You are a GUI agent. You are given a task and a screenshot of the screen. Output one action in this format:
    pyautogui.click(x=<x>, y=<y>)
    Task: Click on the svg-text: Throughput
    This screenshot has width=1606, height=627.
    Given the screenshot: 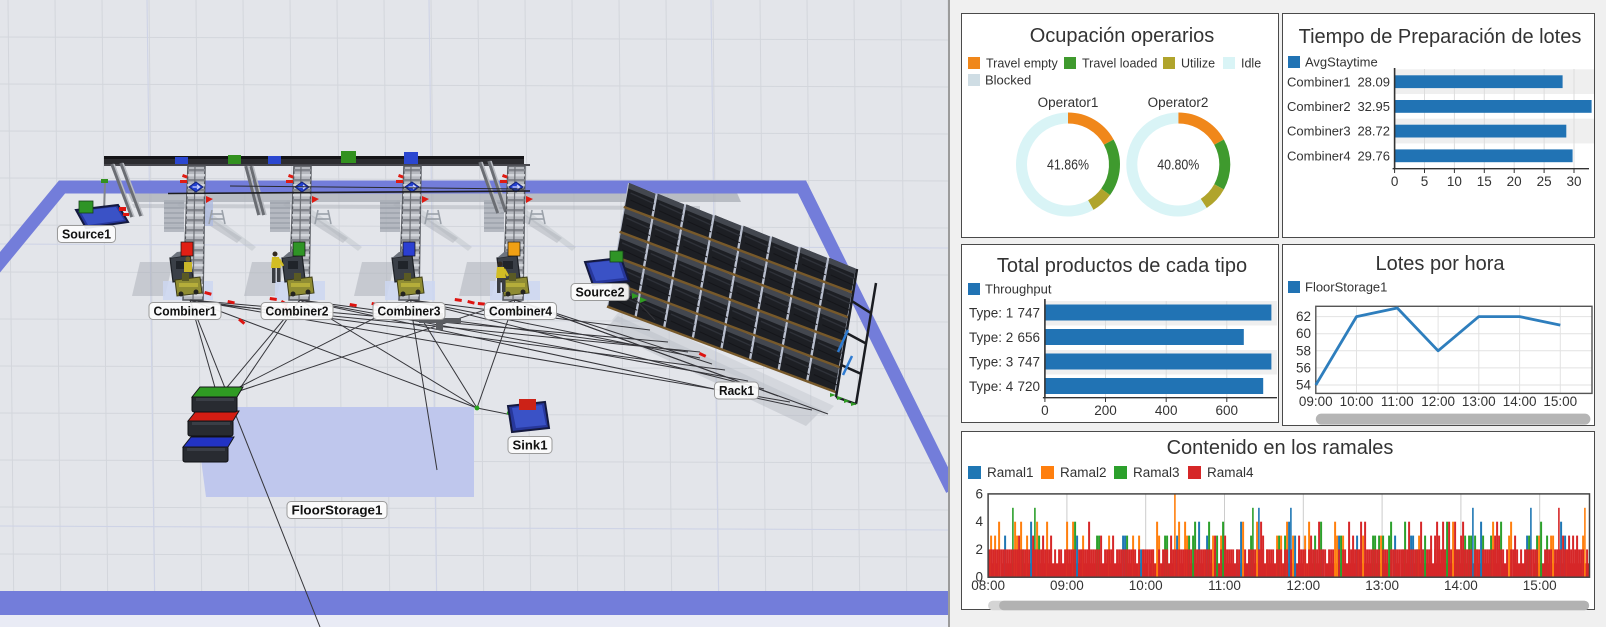 What is the action you would take?
    pyautogui.click(x=1018, y=289)
    